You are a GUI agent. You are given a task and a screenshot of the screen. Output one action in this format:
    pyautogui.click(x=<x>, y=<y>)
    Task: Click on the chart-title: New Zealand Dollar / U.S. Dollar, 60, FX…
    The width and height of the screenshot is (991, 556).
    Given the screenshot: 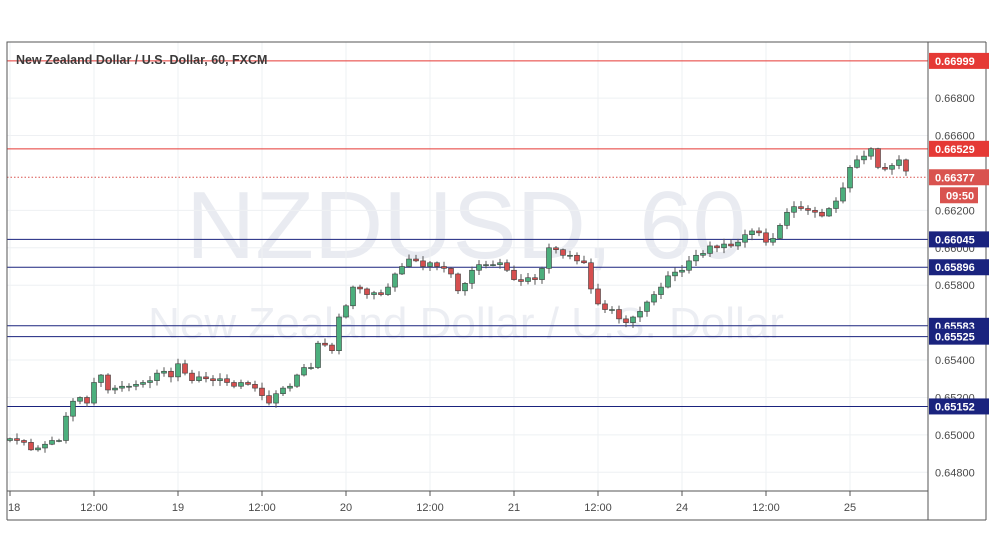 What is the action you would take?
    pyautogui.click(x=141, y=60)
    